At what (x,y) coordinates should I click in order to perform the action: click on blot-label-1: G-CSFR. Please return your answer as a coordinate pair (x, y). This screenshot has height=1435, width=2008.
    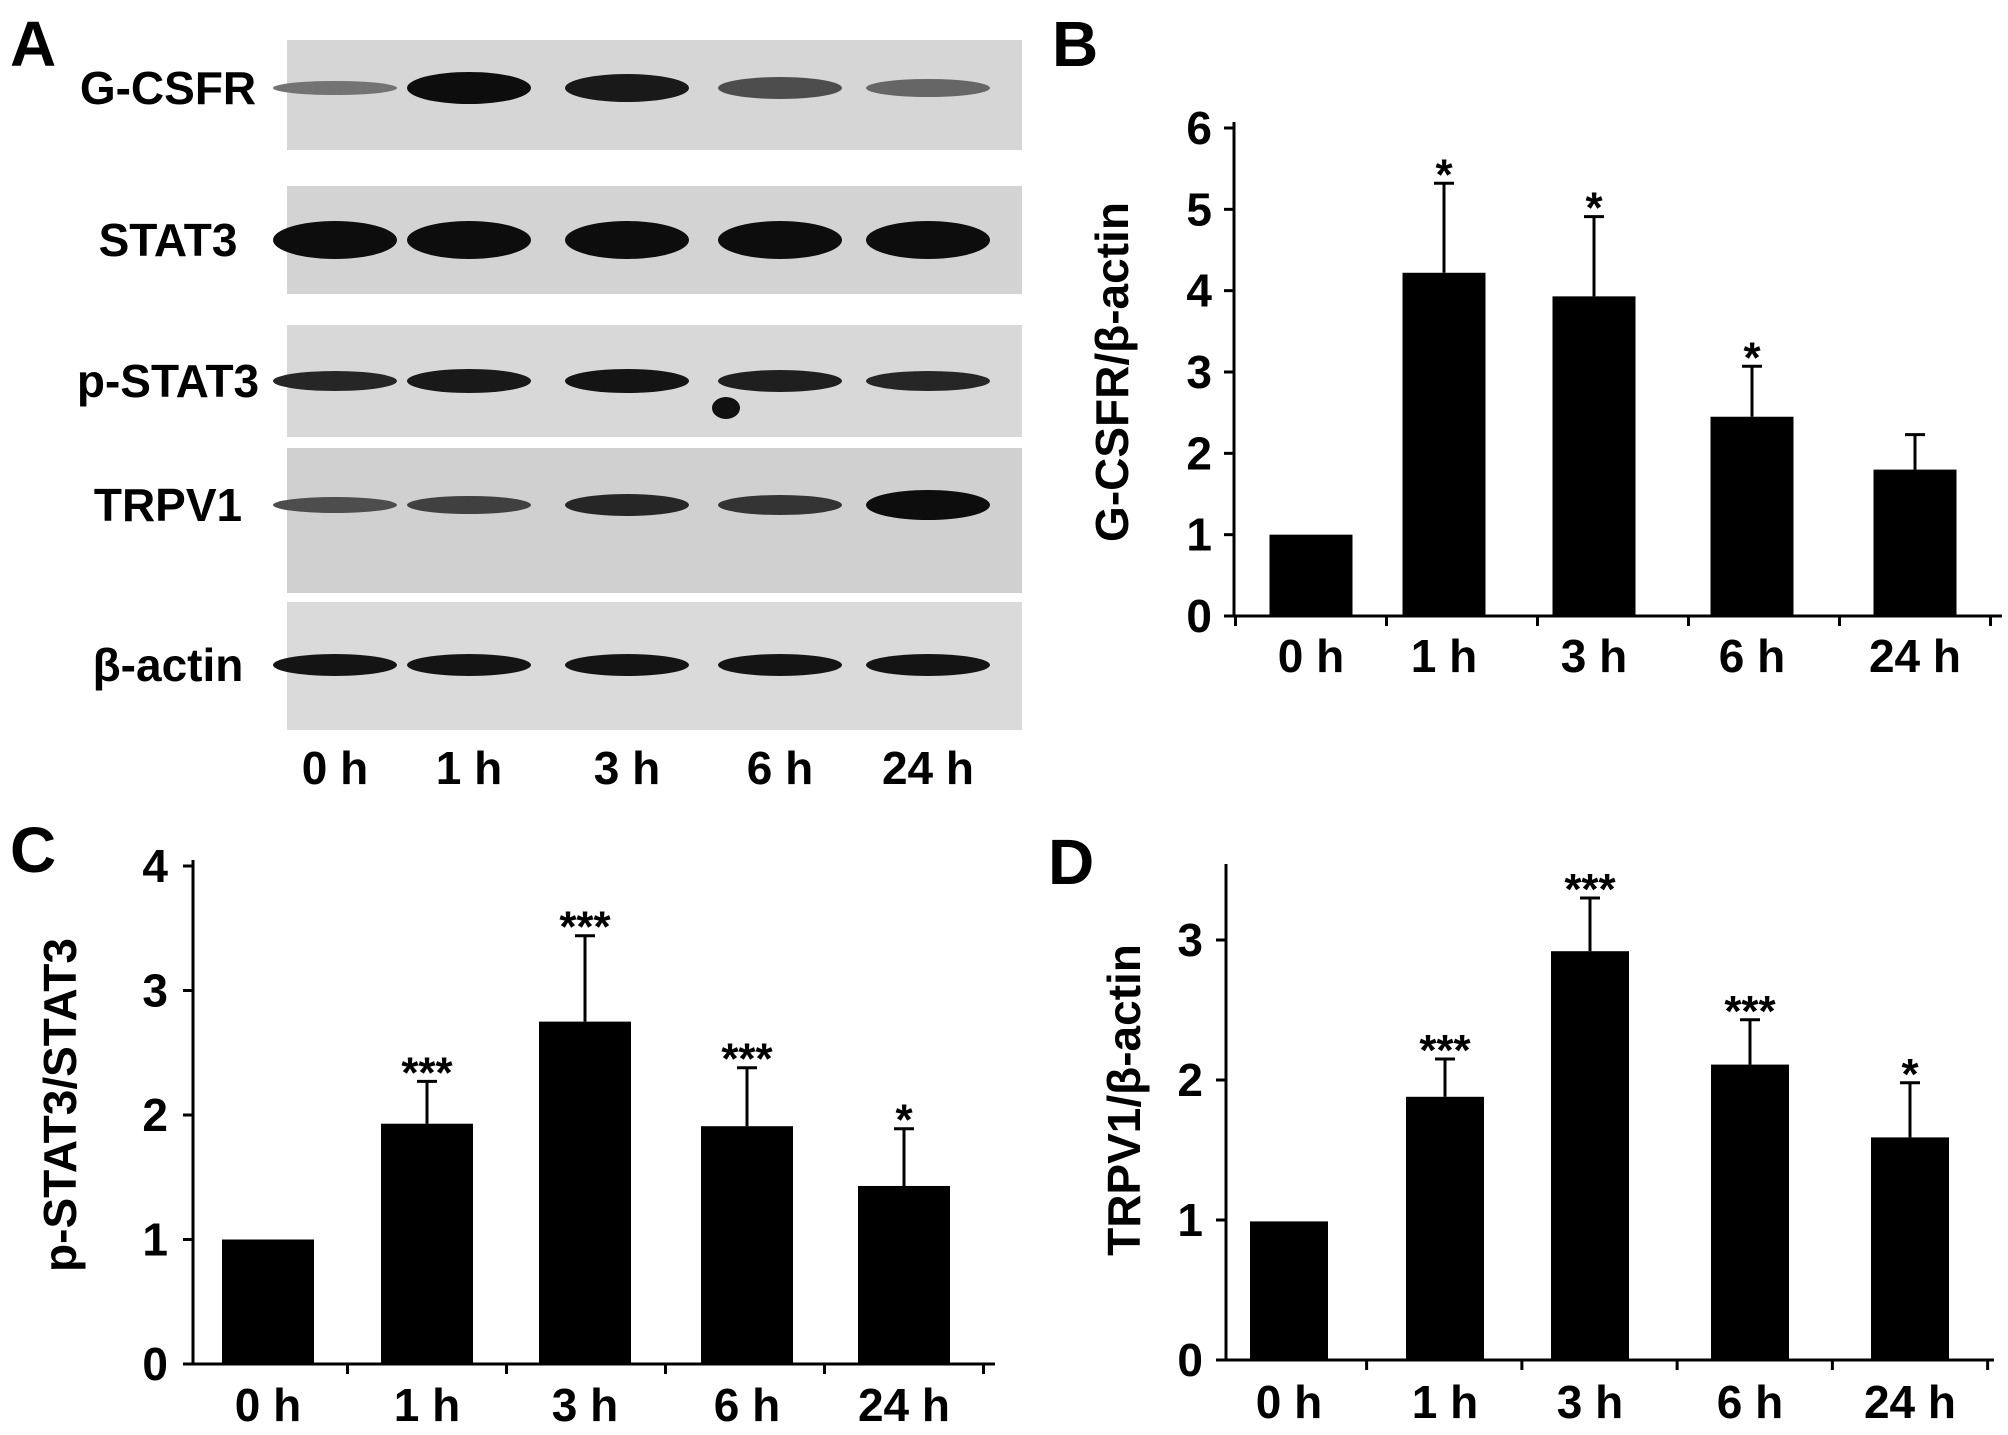
    Looking at the image, I should click on (168, 88).